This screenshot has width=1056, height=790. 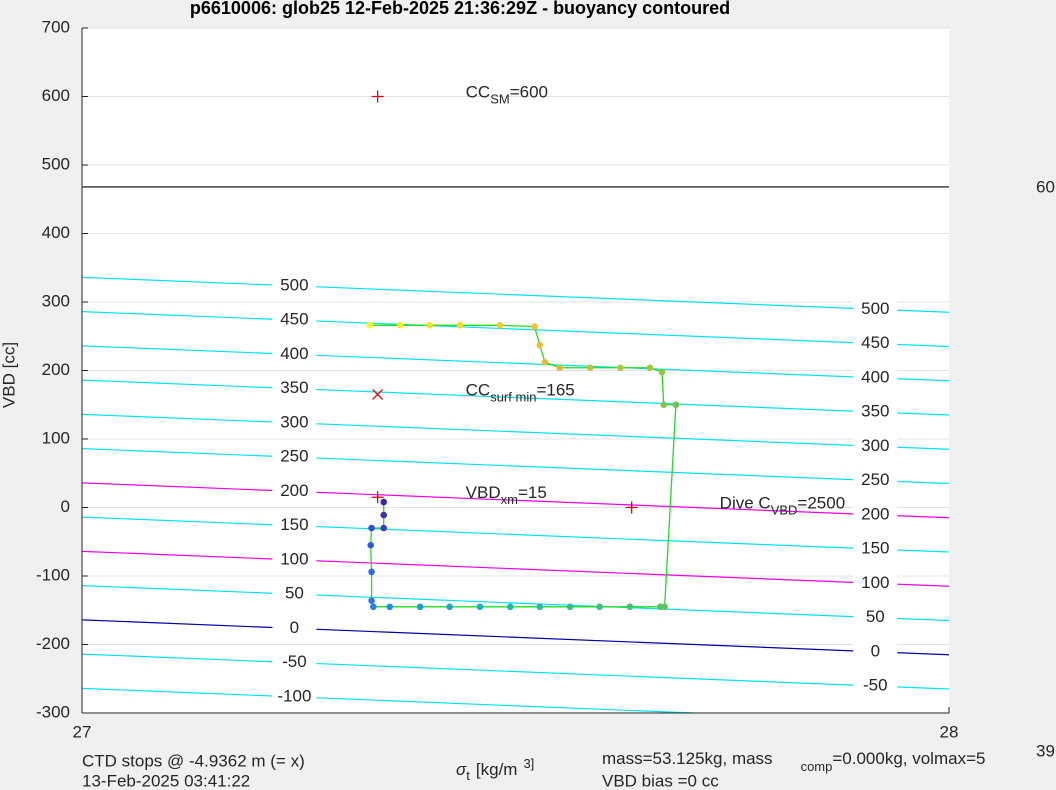 What do you see at coordinates (468, 775) in the screenshot?
I see `x-label-sub: t` at bounding box center [468, 775].